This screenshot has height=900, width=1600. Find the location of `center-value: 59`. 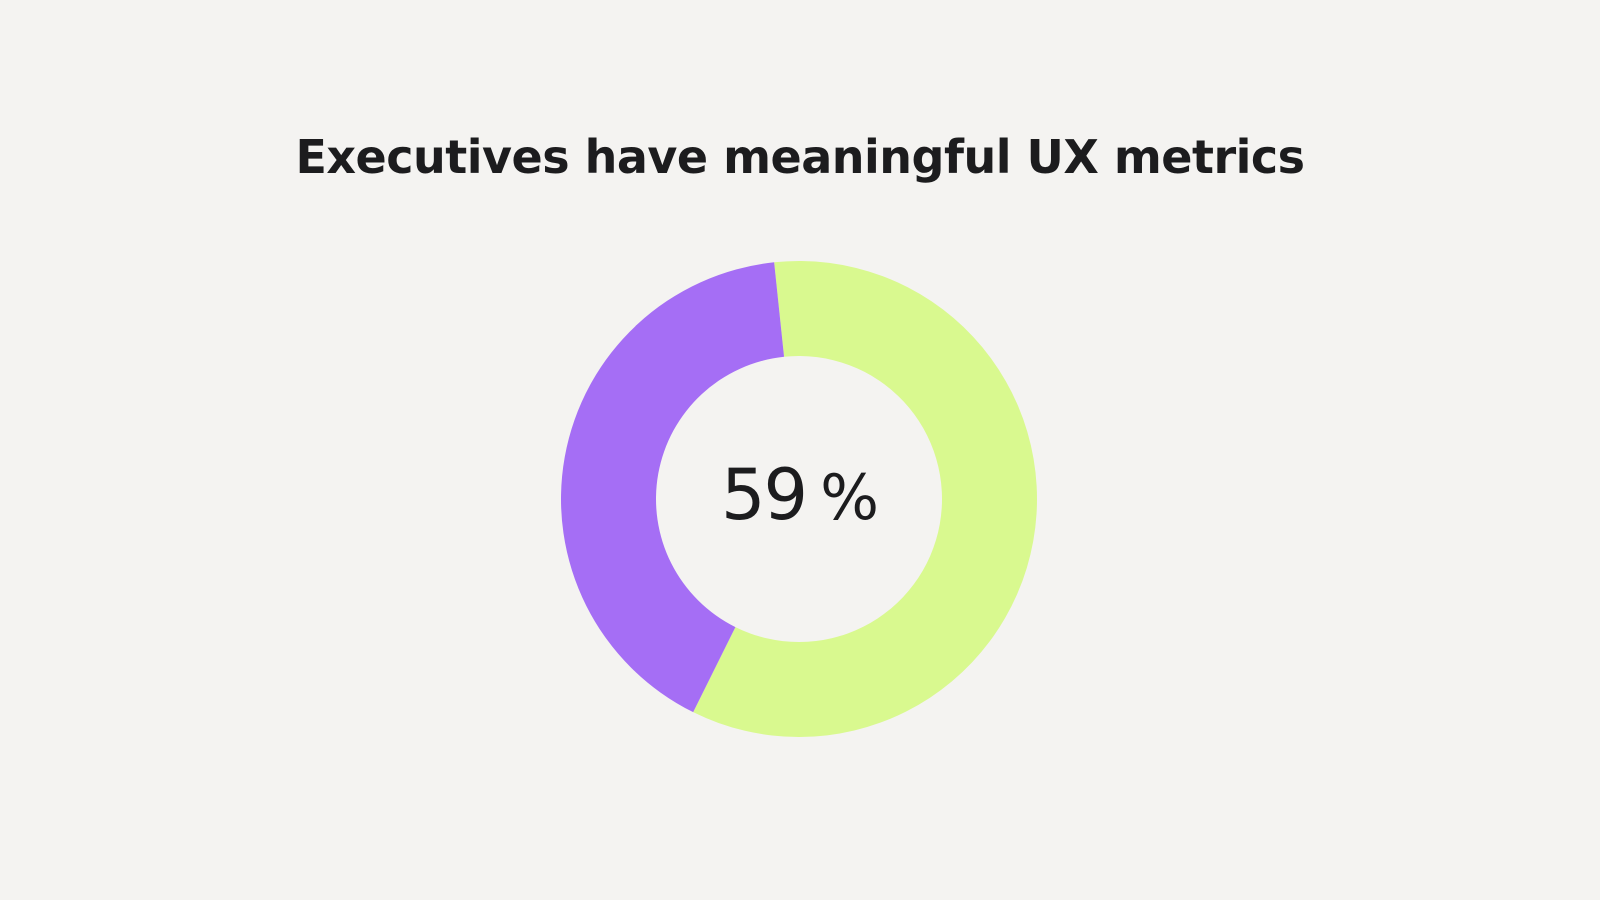

center-value: 59 is located at coordinates (764, 495).